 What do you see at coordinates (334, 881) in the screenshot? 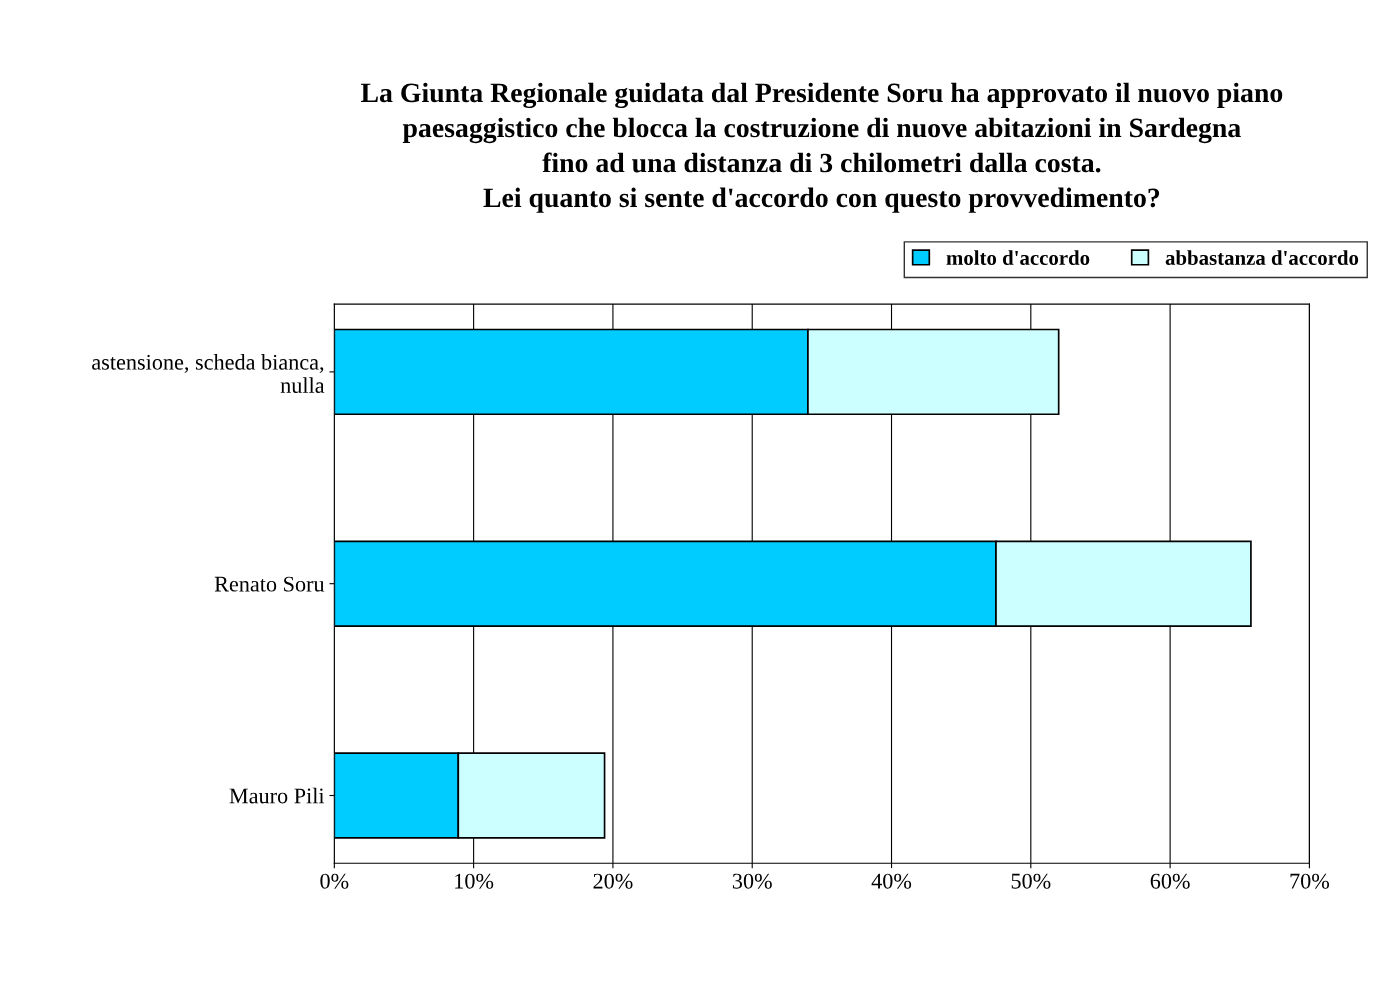
I see `x-tick-label: 0%` at bounding box center [334, 881].